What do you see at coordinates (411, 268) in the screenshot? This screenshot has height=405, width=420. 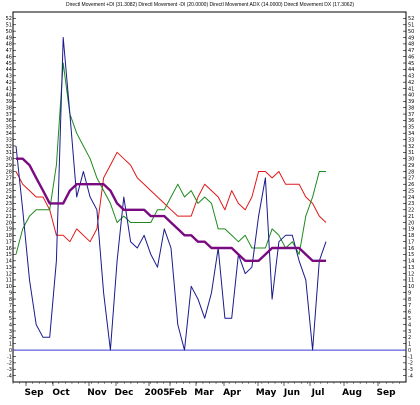 I see `y-tick-label-right: 13` at bounding box center [411, 268].